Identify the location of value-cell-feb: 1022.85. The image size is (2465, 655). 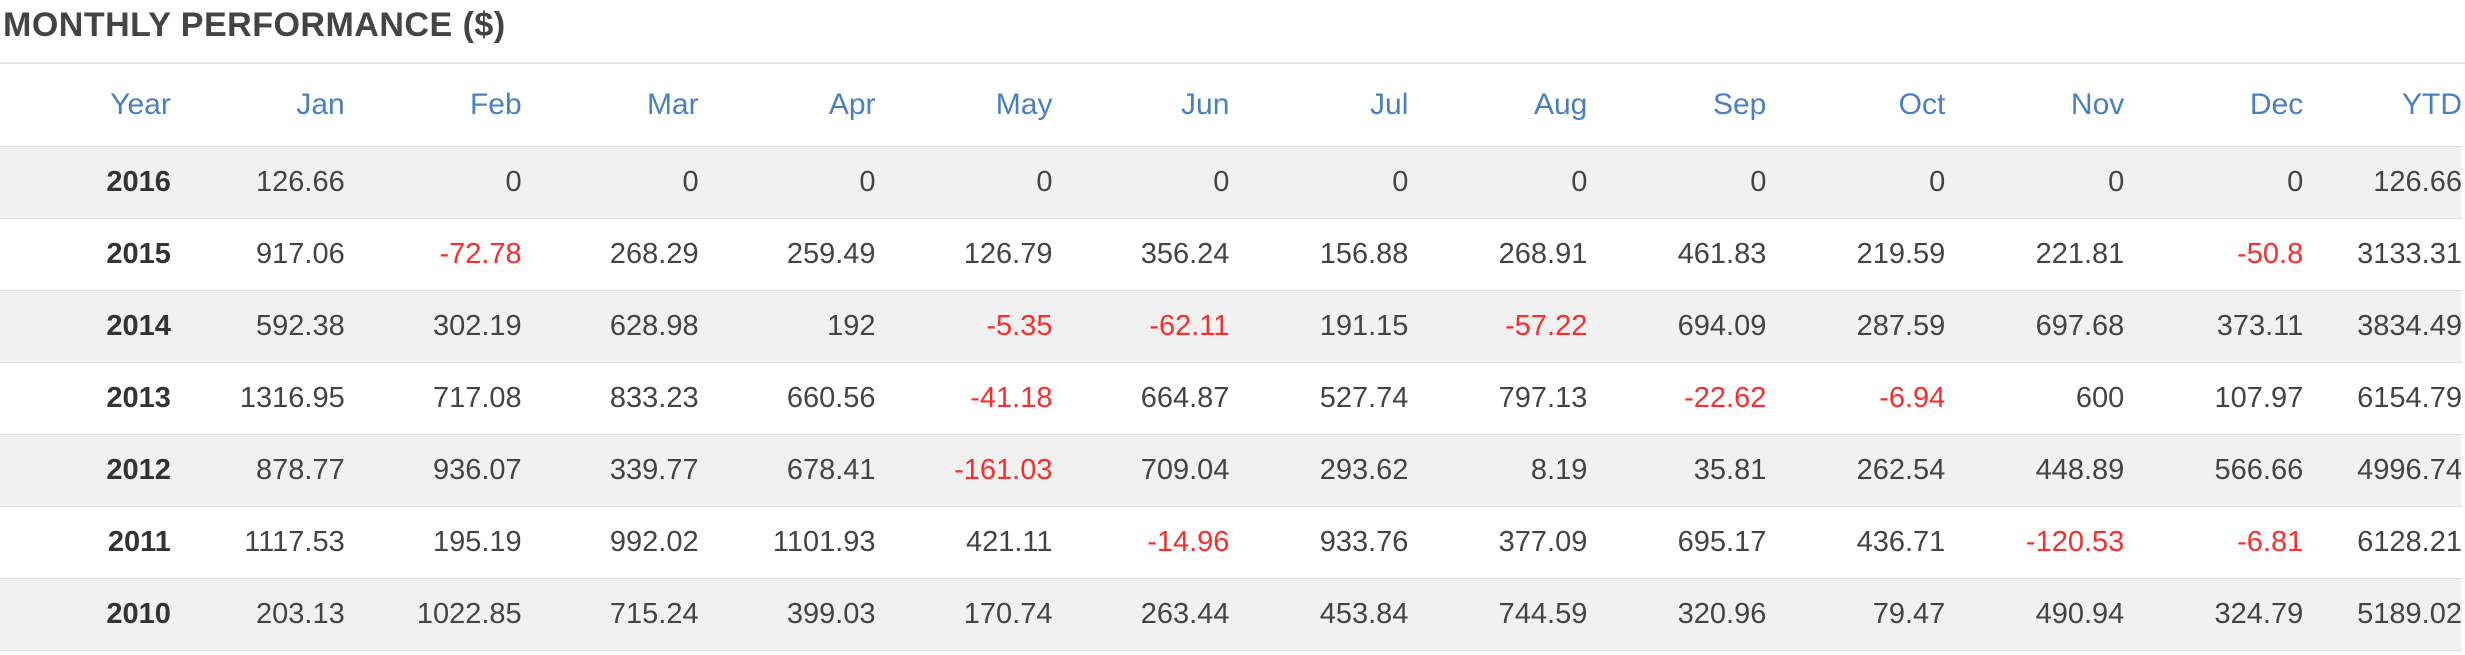
(433, 614).